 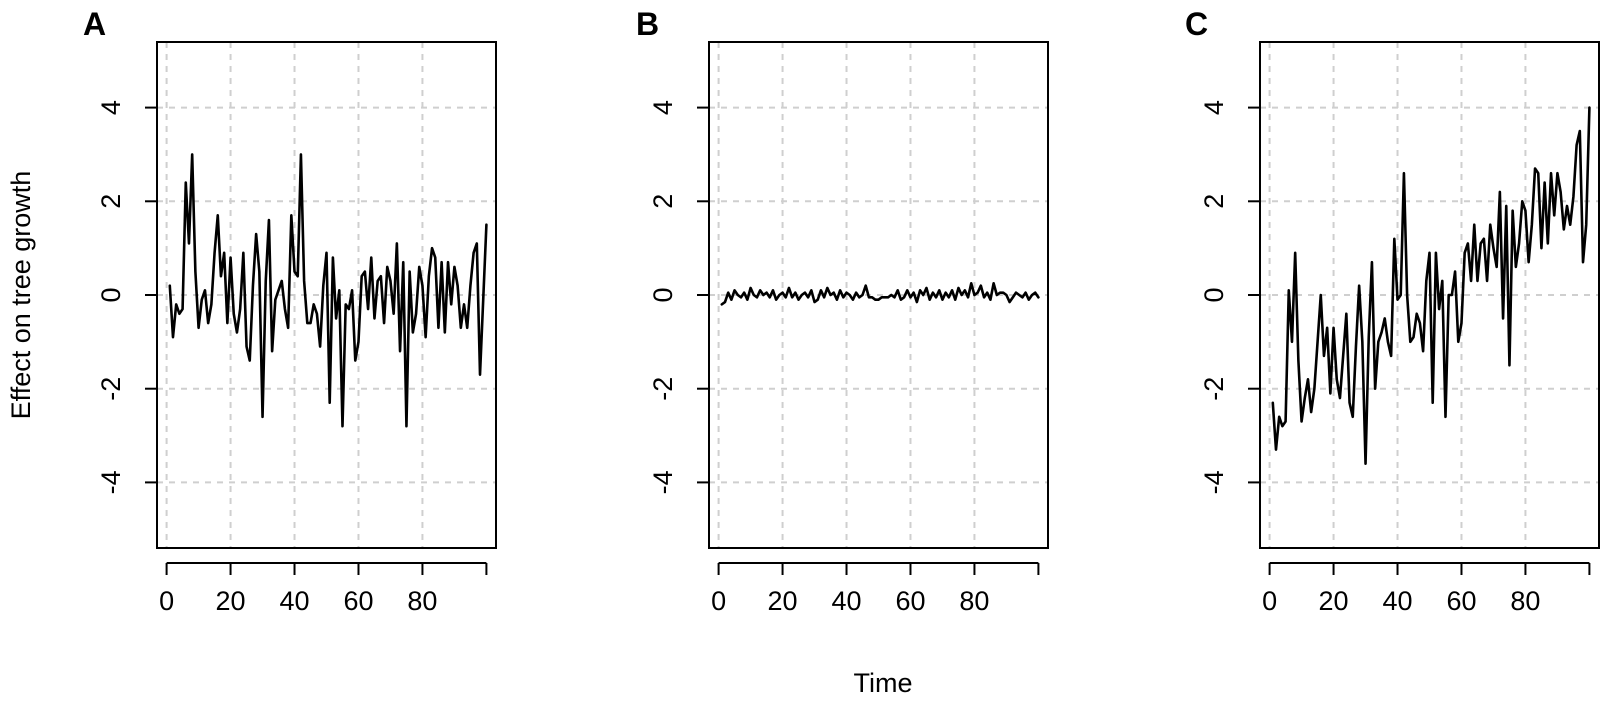 I want to click on panel-b-x-tick-label-20: 20, so click(x=783, y=601).